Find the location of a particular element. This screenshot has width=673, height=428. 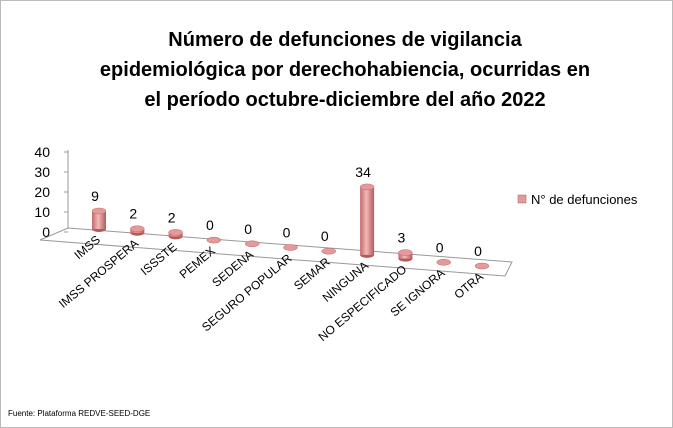

legend-label: N° de defunciones is located at coordinates (584, 199).